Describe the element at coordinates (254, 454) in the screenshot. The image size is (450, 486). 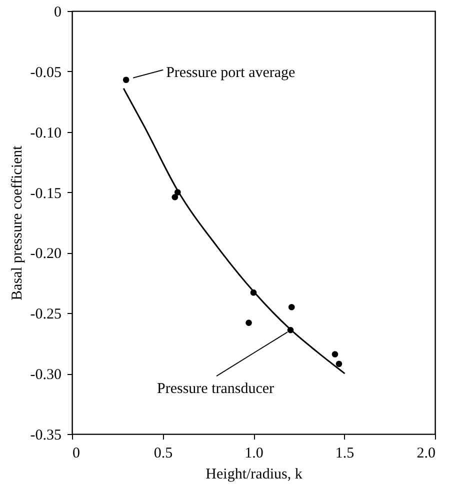
I see `x-tick-label: 1.0` at that location.